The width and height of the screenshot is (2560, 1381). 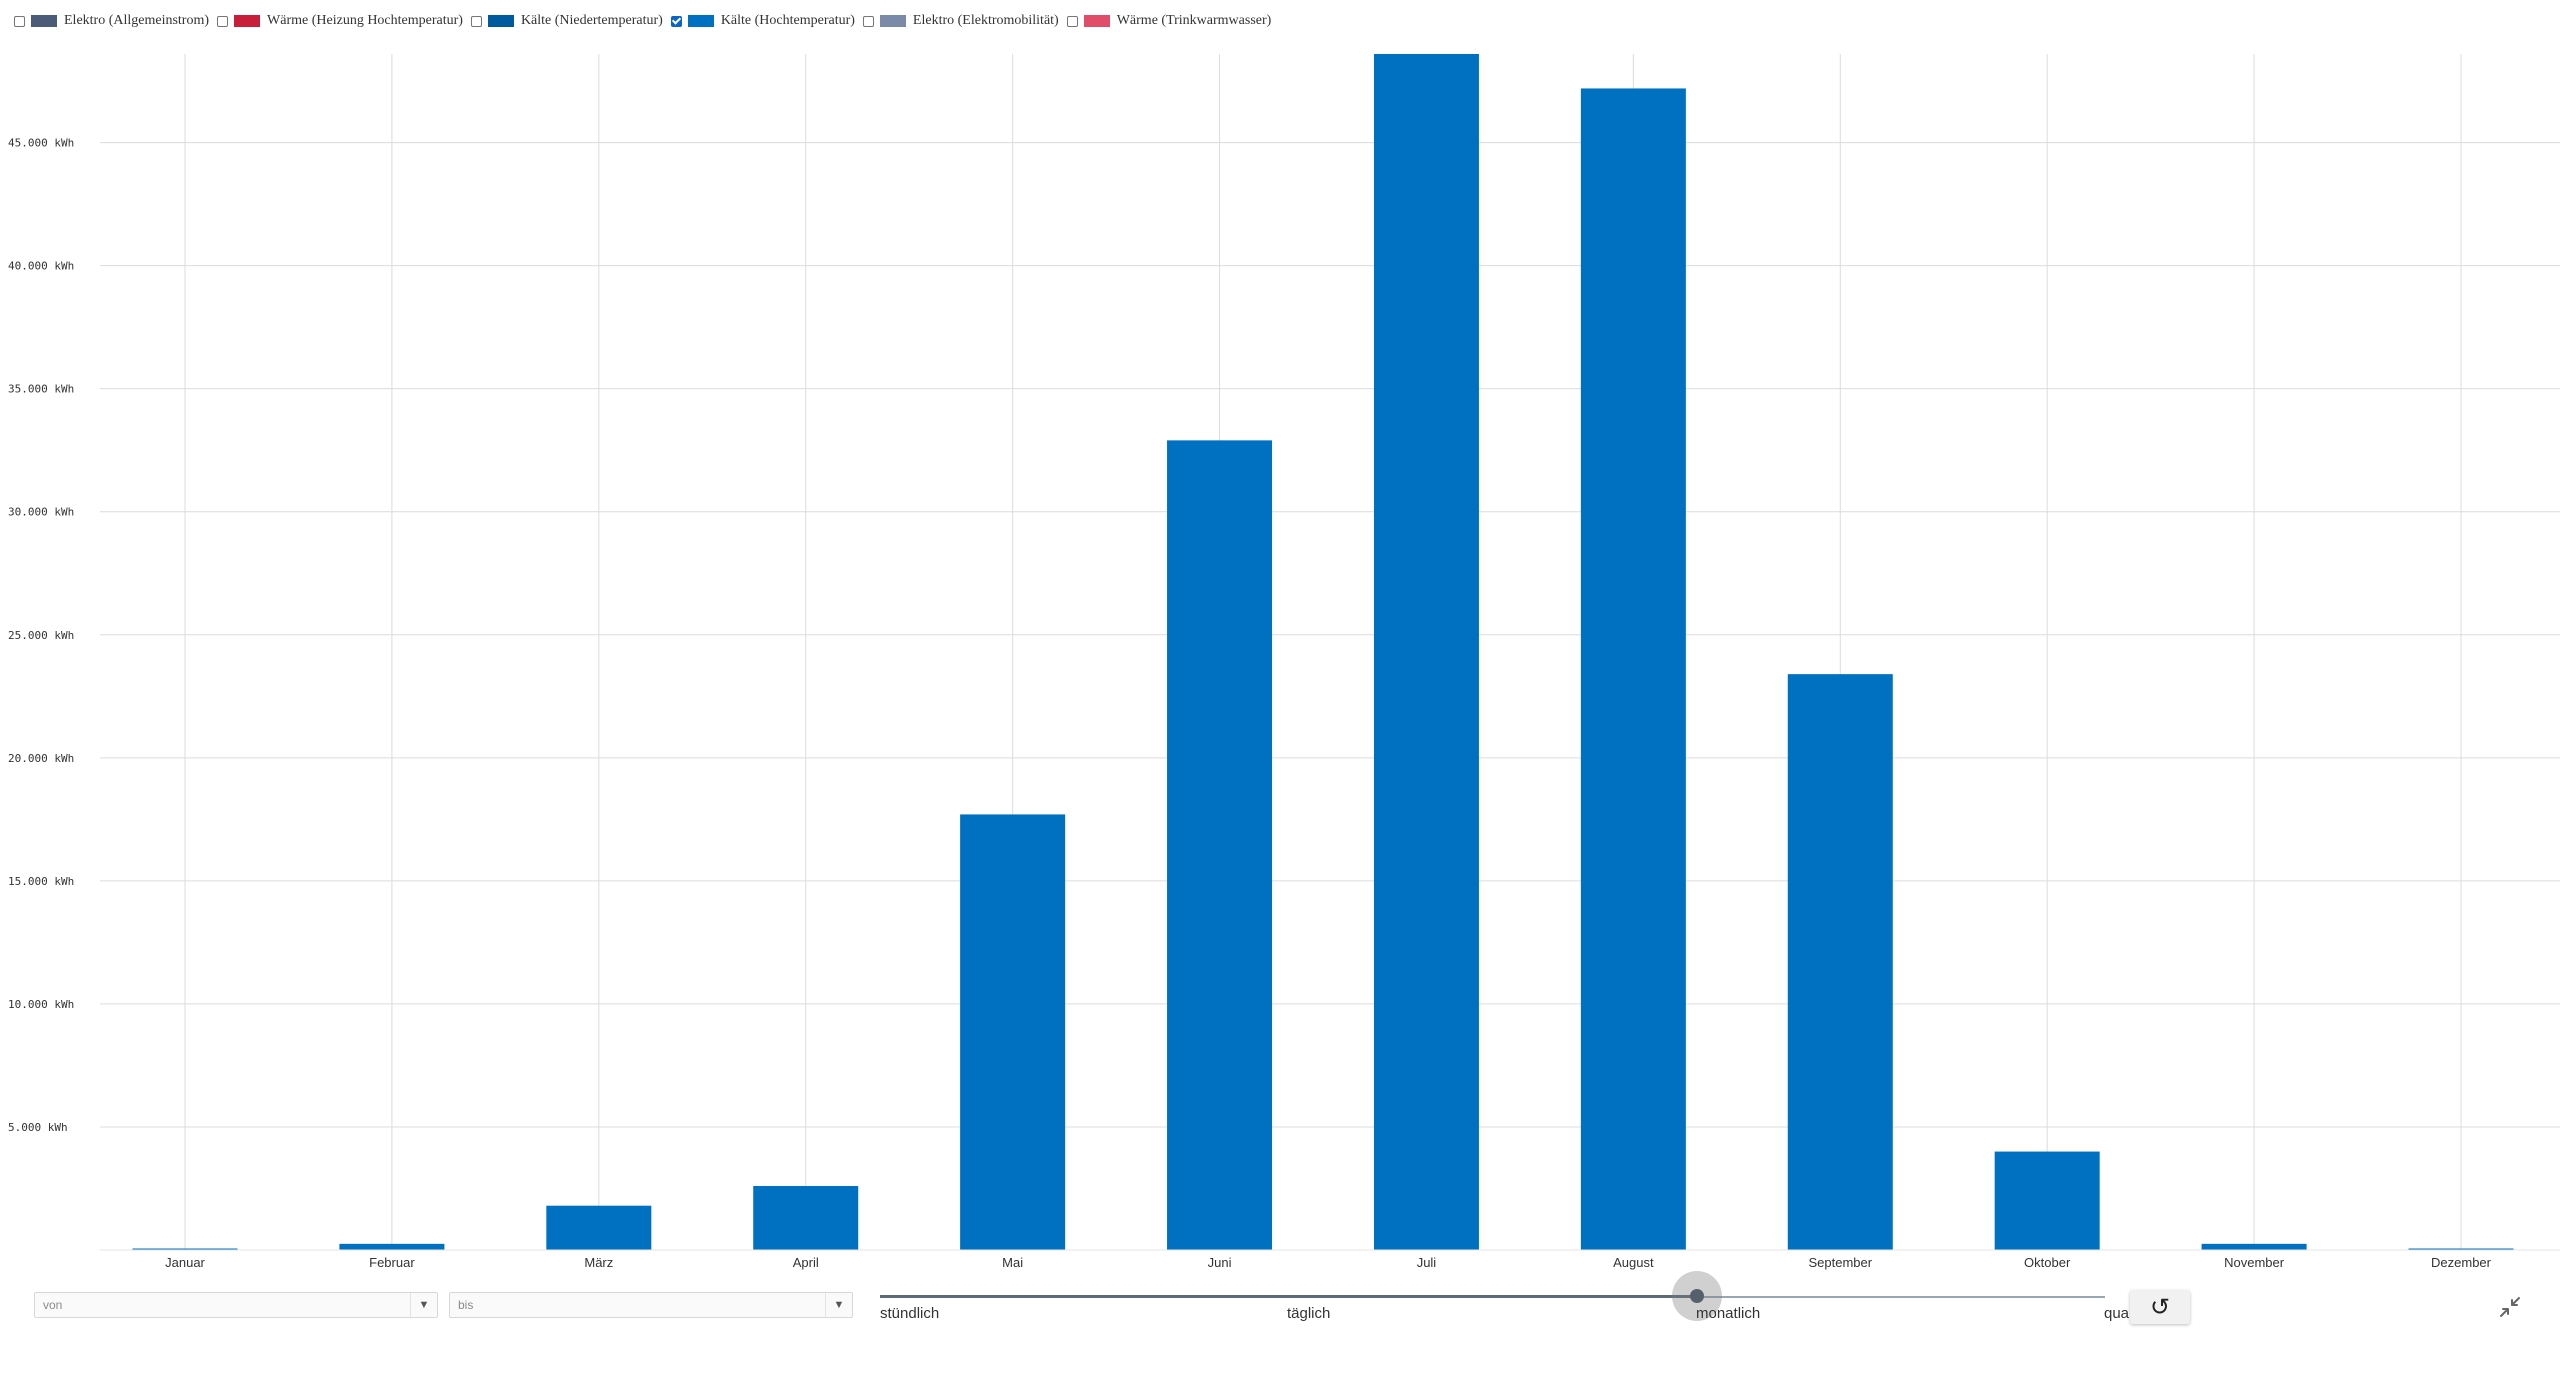 I want to click on legend-item: Kälte (Niedertemperatur), so click(x=566, y=21).